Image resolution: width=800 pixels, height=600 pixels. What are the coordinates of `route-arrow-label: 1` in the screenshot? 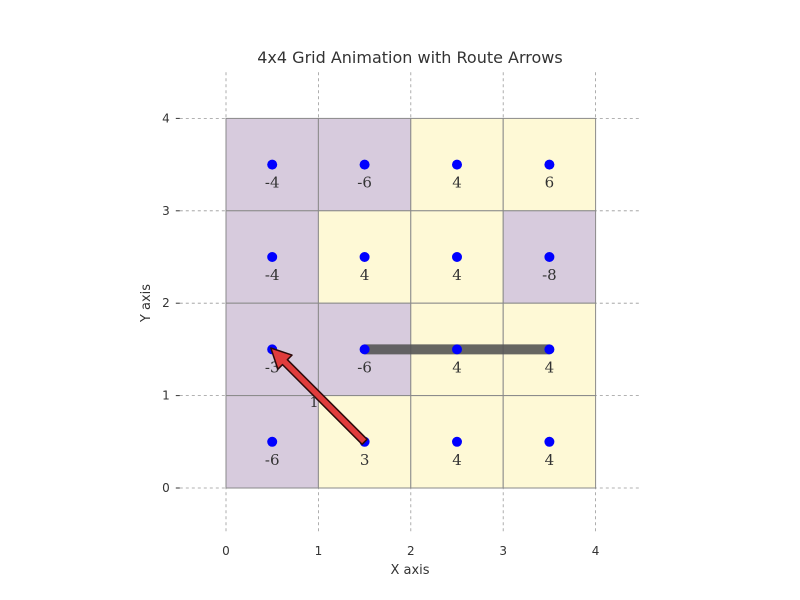 It's located at (314, 403).